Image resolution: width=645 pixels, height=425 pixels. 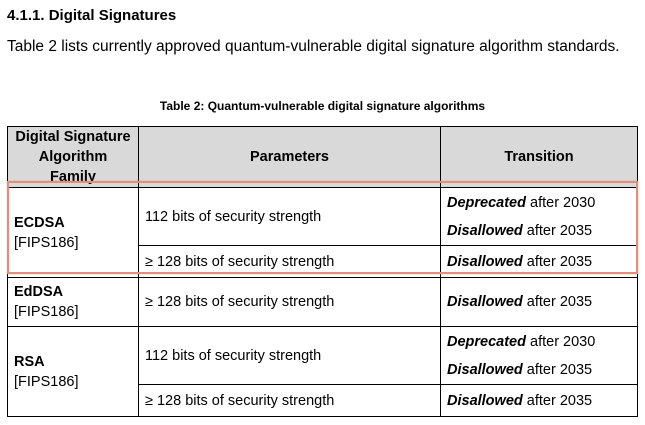 What do you see at coordinates (39, 292) in the screenshot?
I see `family-name: EdDSA` at bounding box center [39, 292].